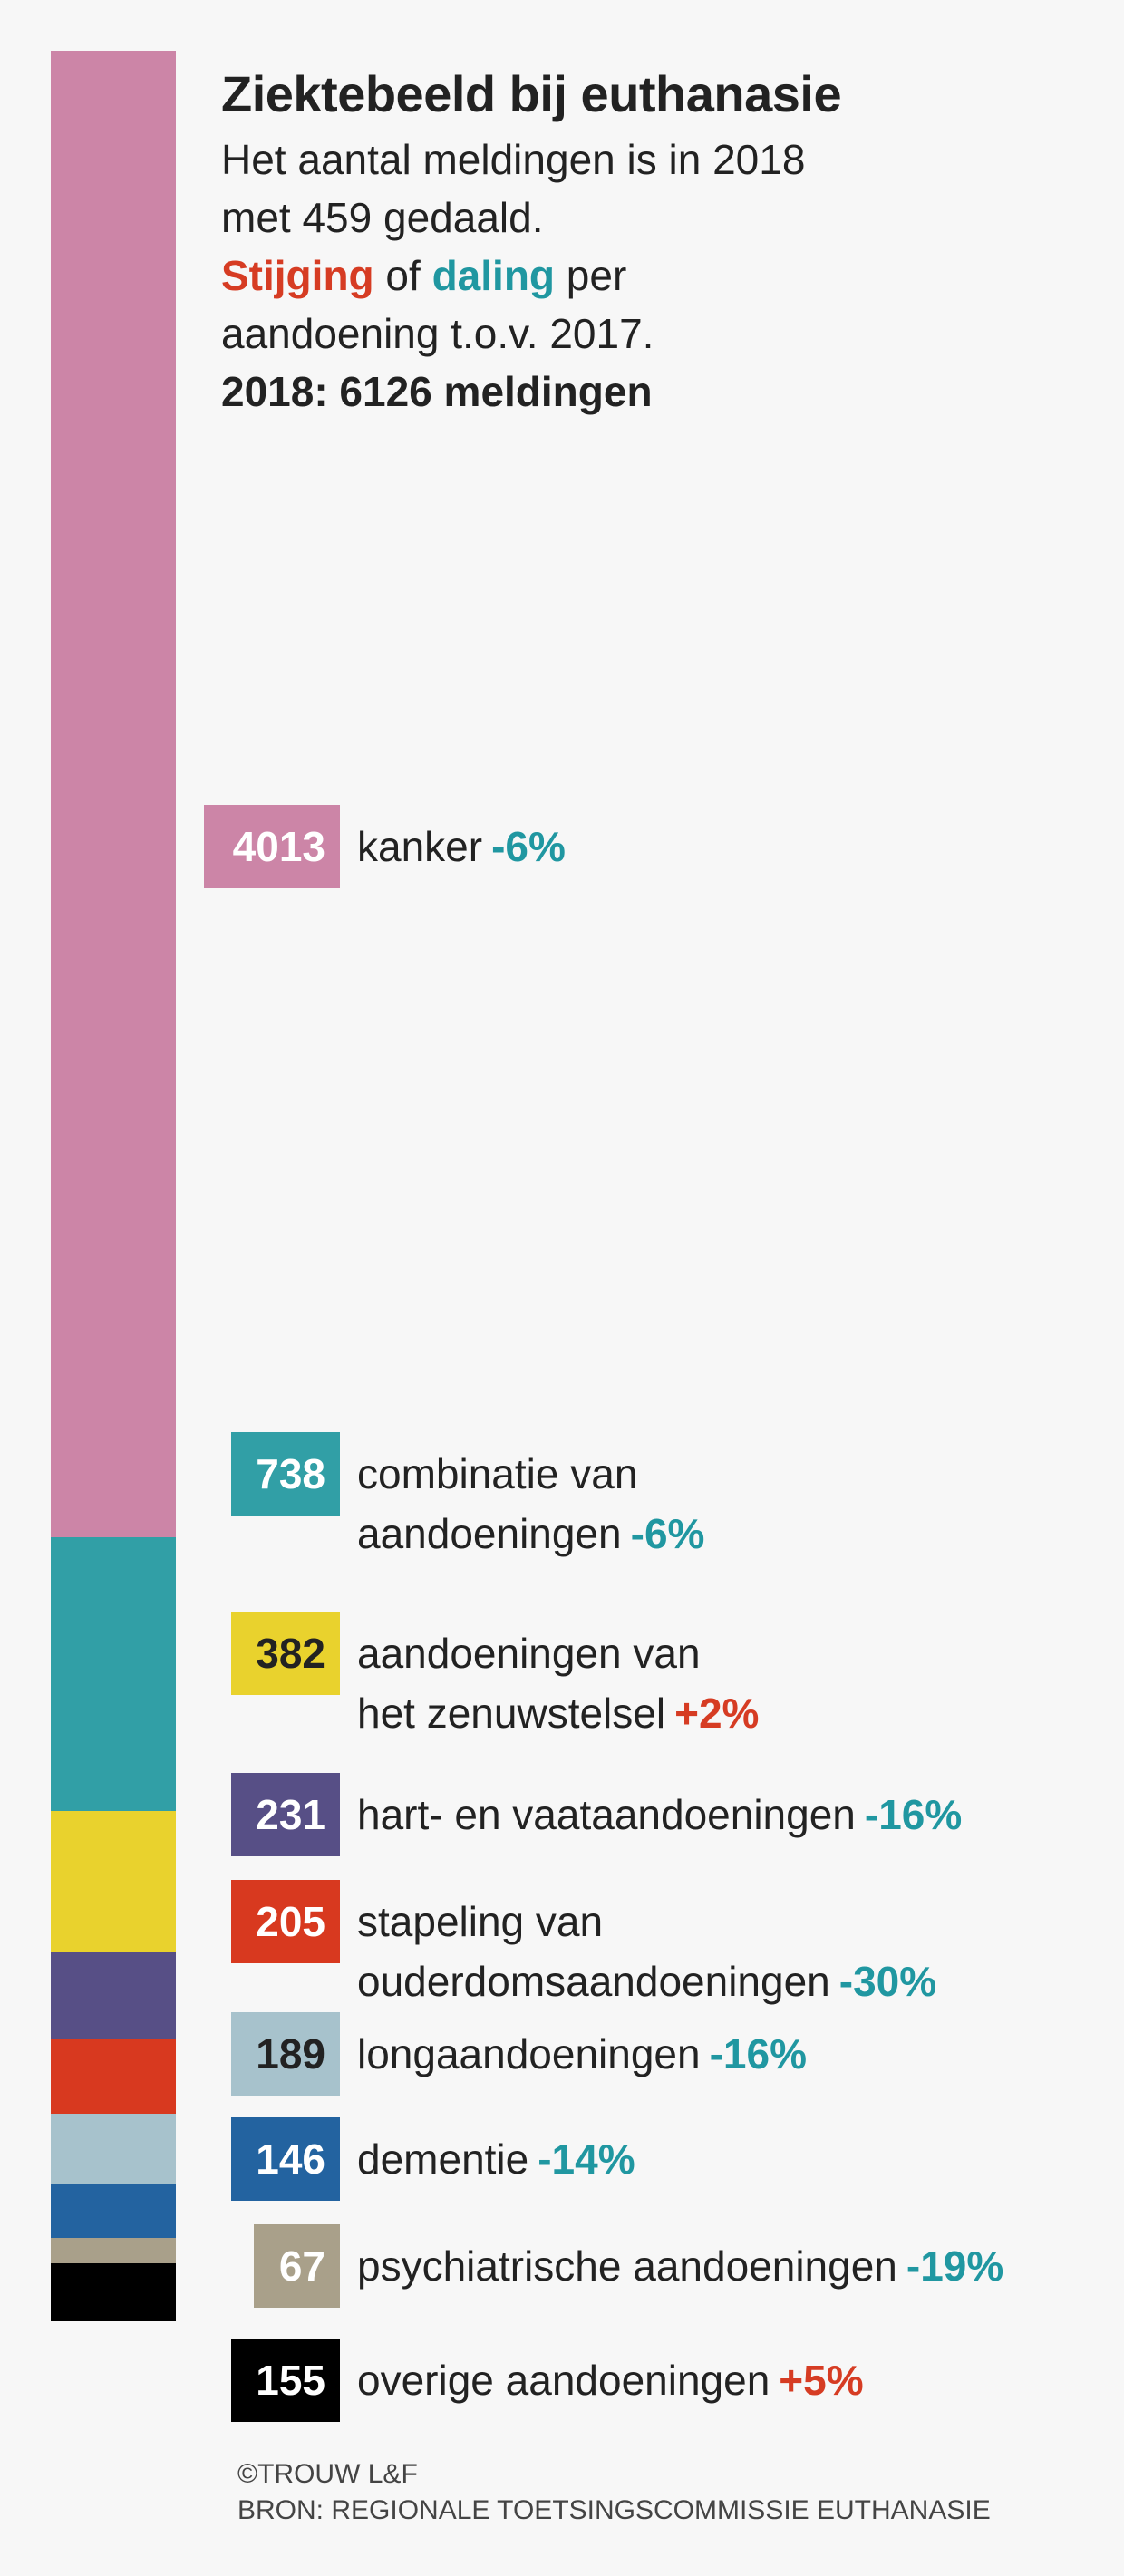 The height and width of the screenshot is (2576, 1124). What do you see at coordinates (647, 1951) in the screenshot?
I see `label-ouderdom: stapeling van ouderdomsaandoeningen -30%` at bounding box center [647, 1951].